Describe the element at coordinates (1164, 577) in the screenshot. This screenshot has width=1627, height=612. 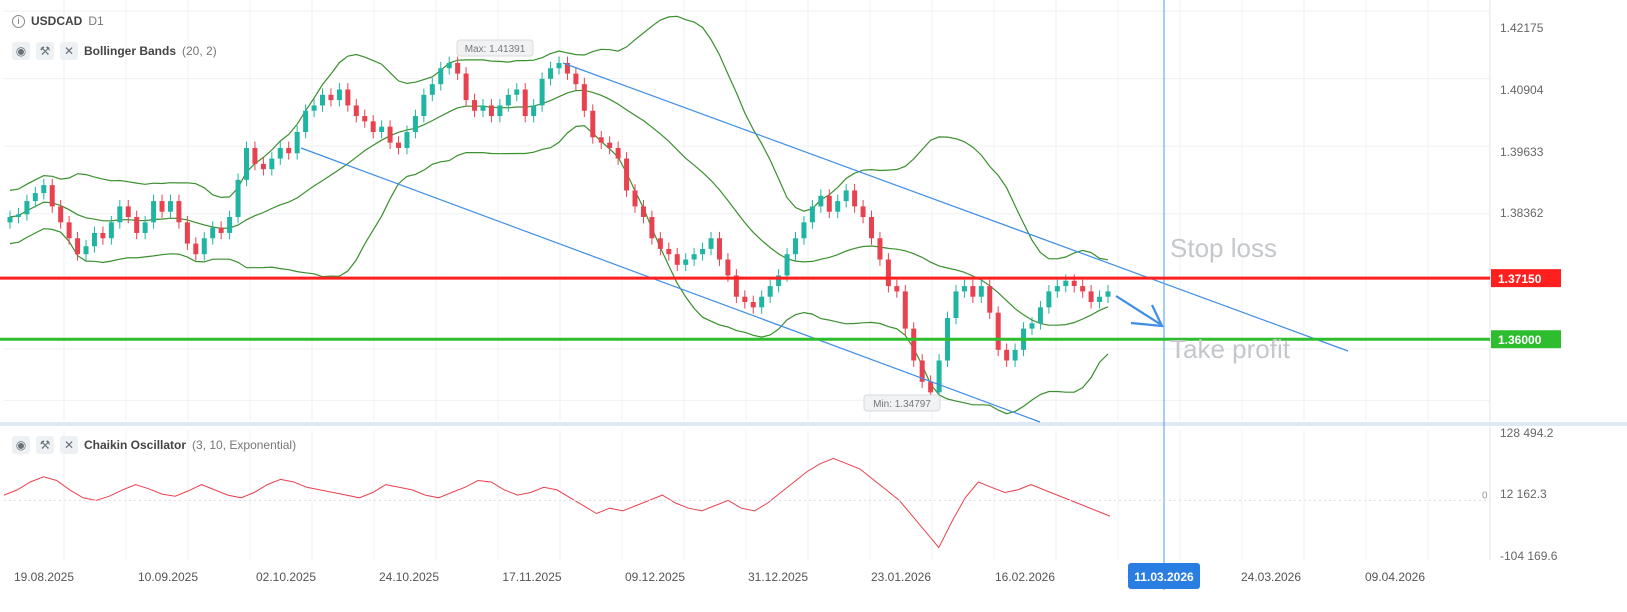
I see `current-date-label: 11.03.2026` at that location.